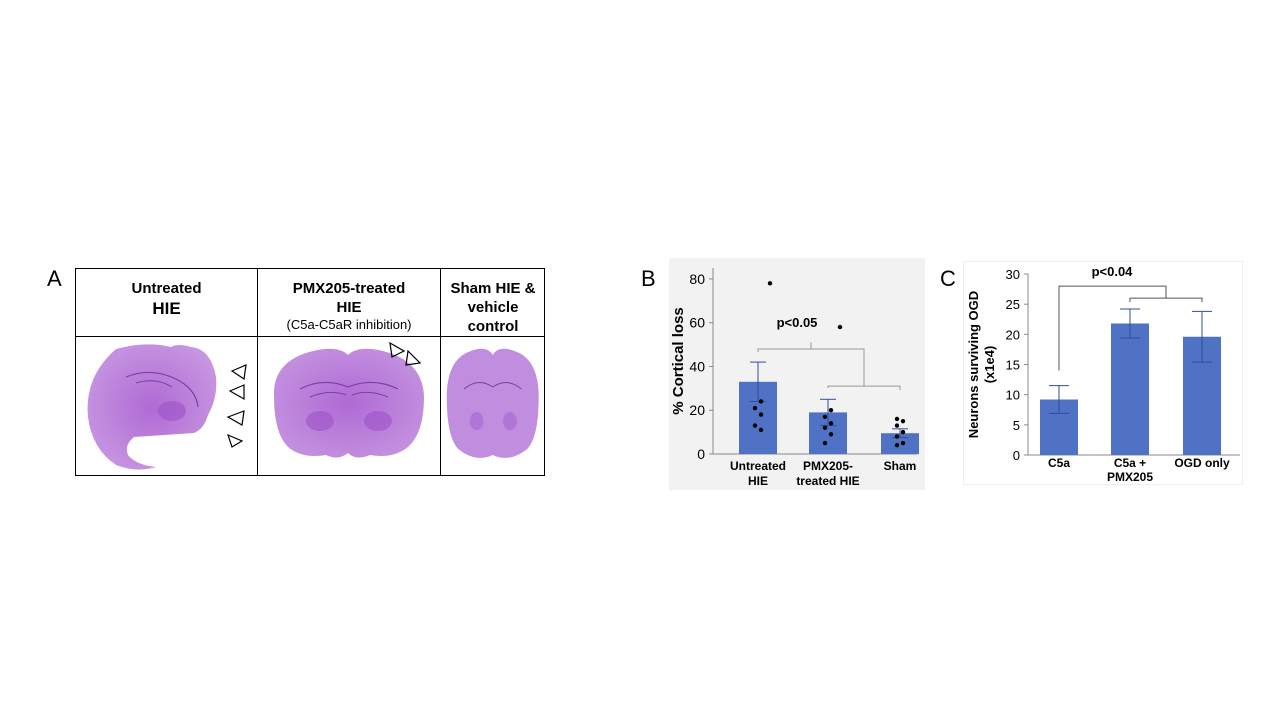 The height and width of the screenshot is (720, 1280). I want to click on header-line-3: (C5a-C5aR inhibition), so click(349, 324).